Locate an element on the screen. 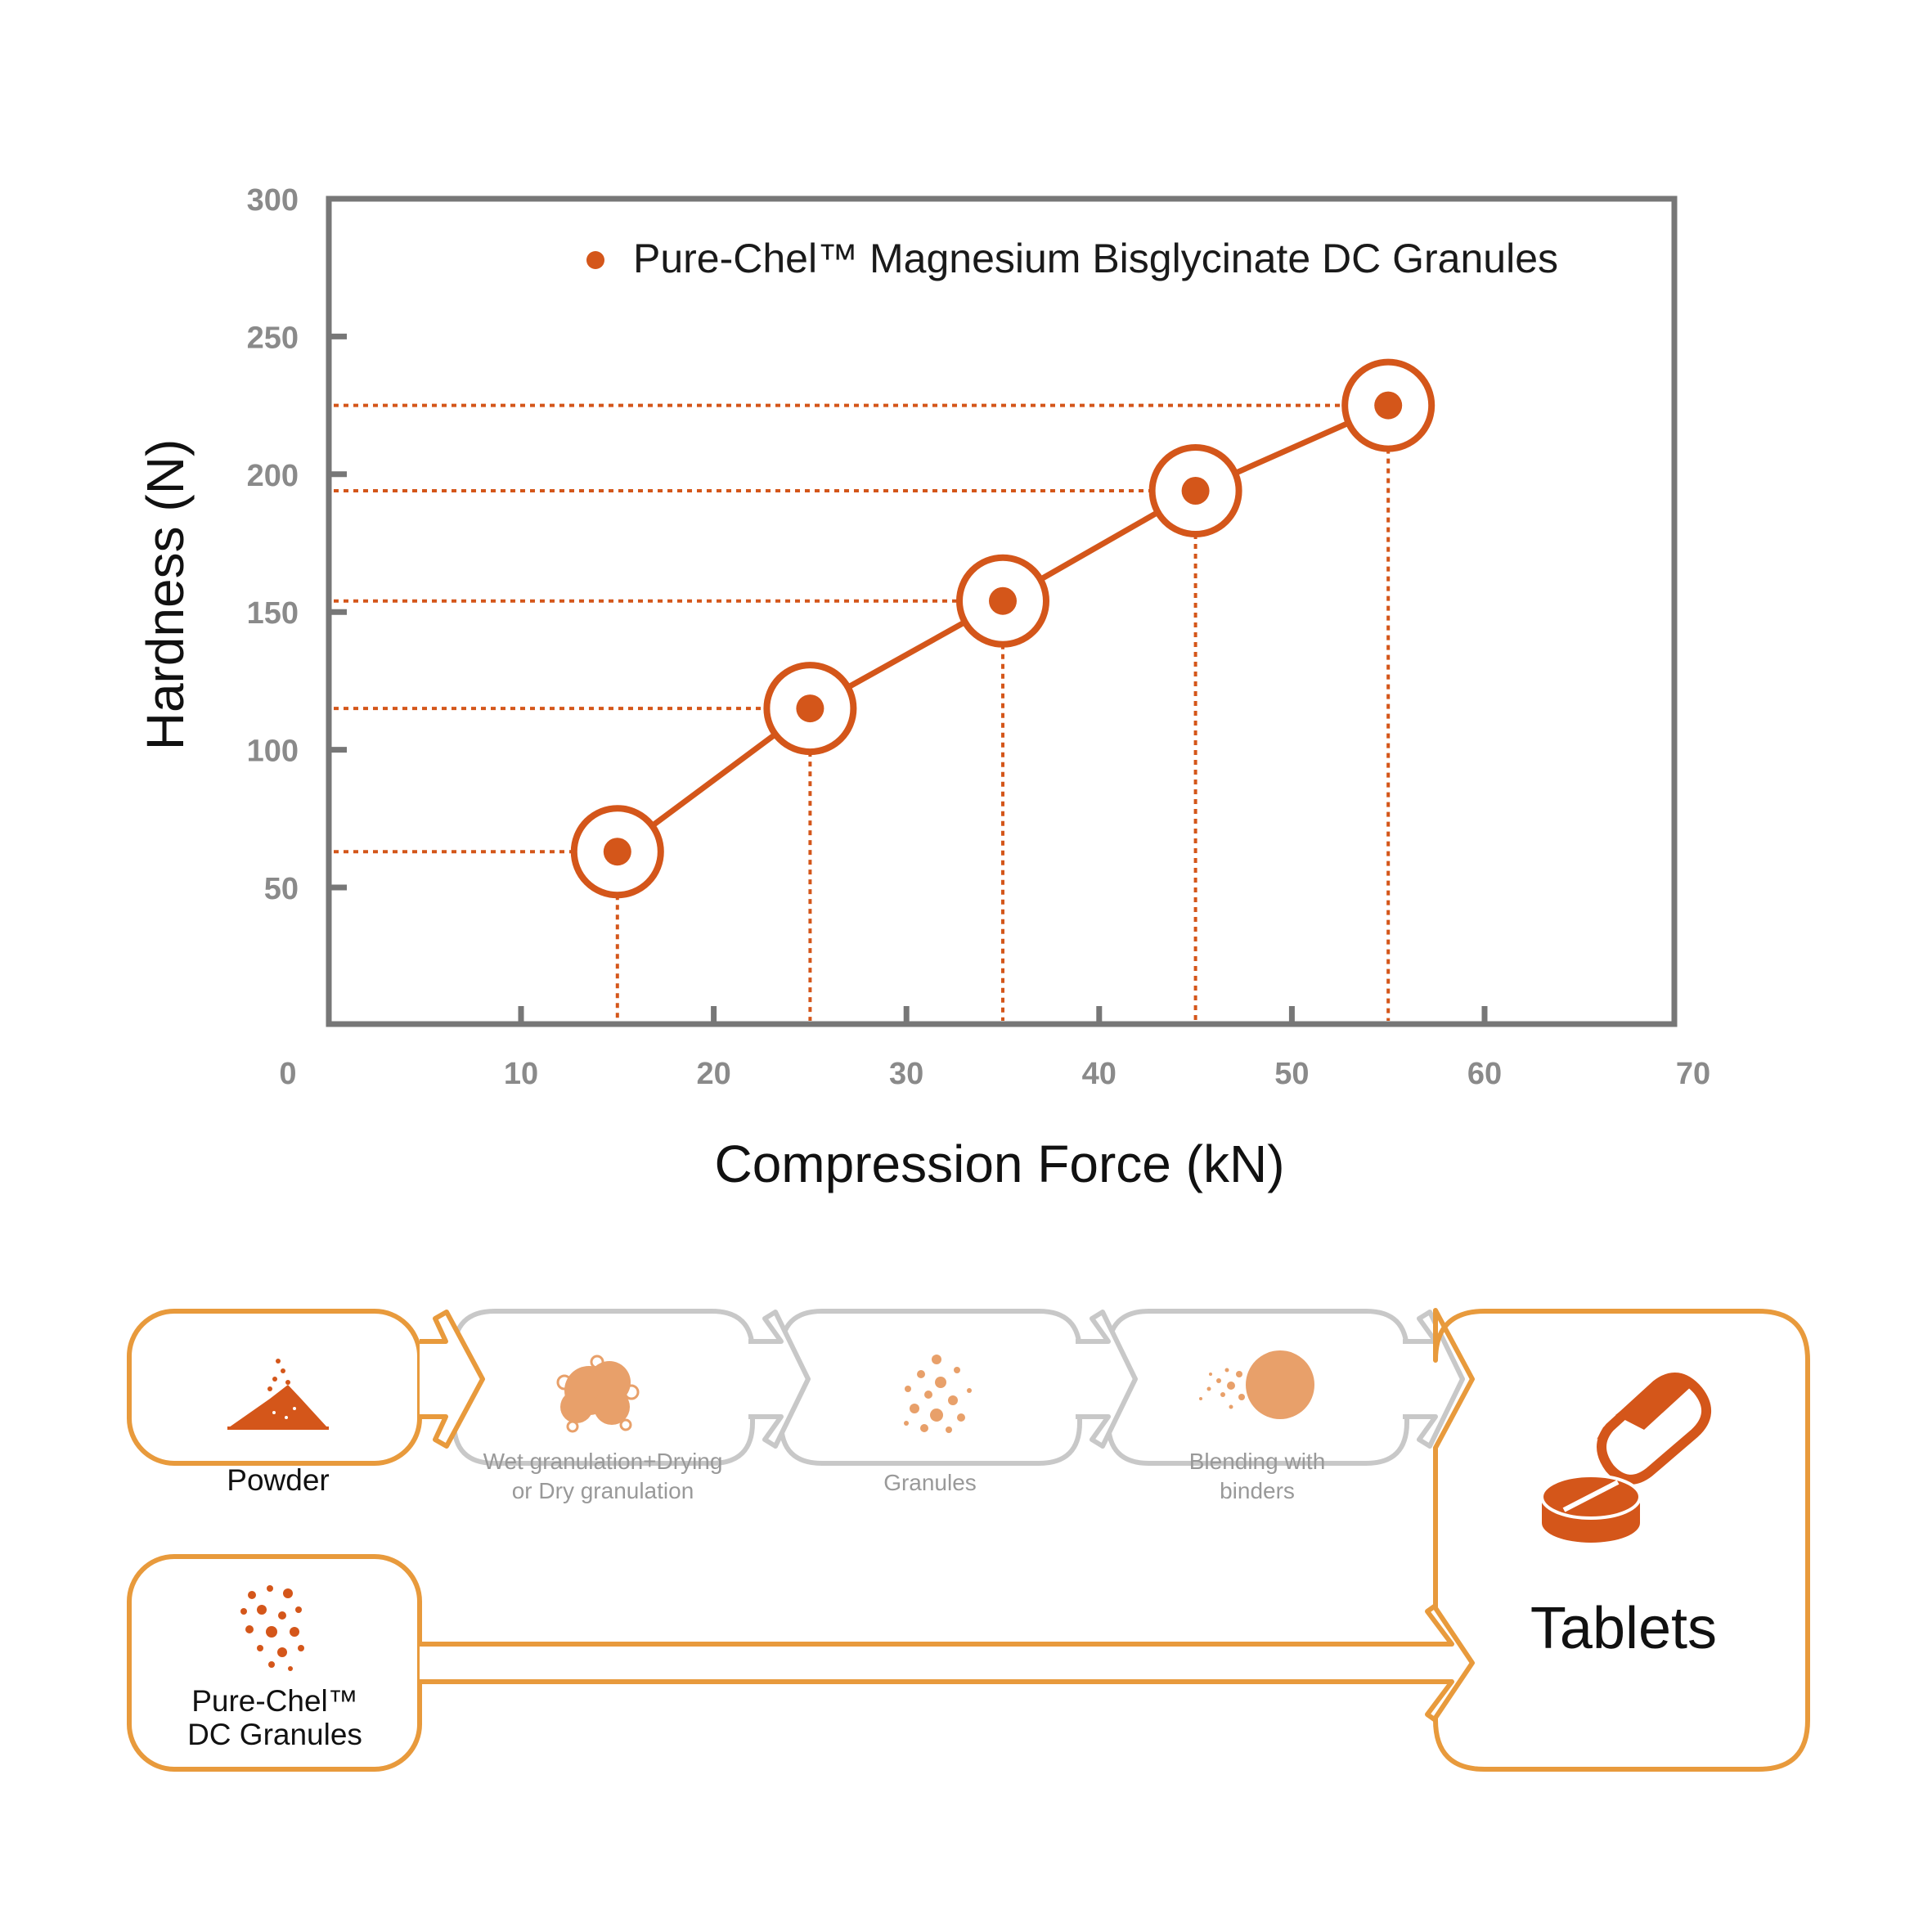 This screenshot has height=1932, width=1932. arrow-orange-long is located at coordinates (948, 1663).